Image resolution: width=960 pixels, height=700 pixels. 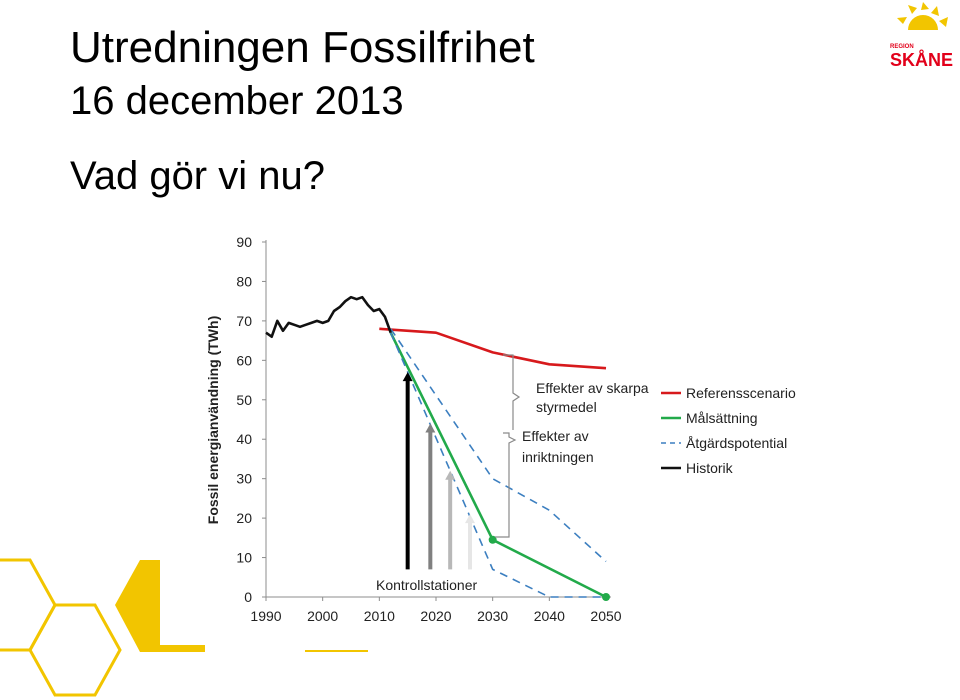 I want to click on x-tick-label: 2030, so click(x=492, y=616).